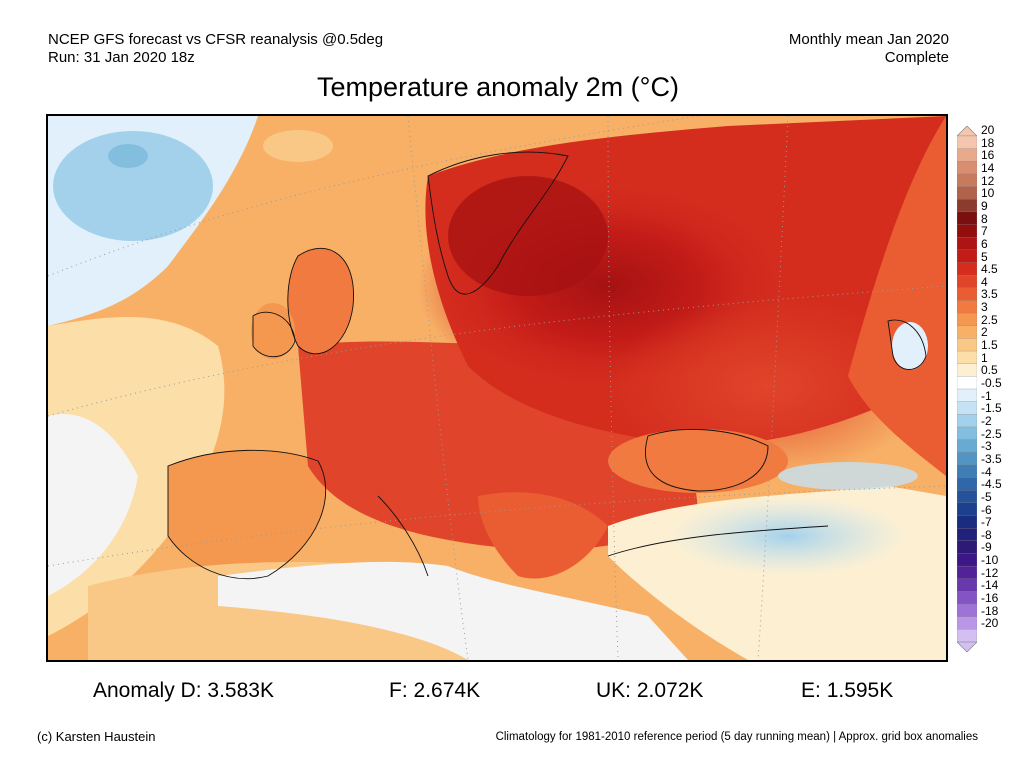 The width and height of the screenshot is (1024, 768). I want to click on colorbar-tick-label: 9, so click(984, 205).